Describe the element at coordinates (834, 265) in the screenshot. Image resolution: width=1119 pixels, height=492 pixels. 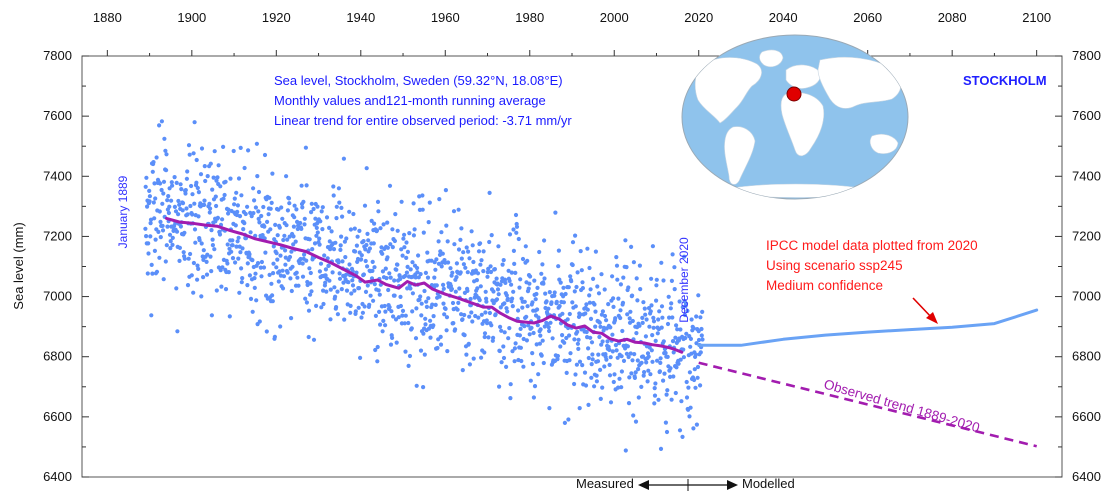
I see `ipcc-line-2: Using scenario ssp245` at that location.